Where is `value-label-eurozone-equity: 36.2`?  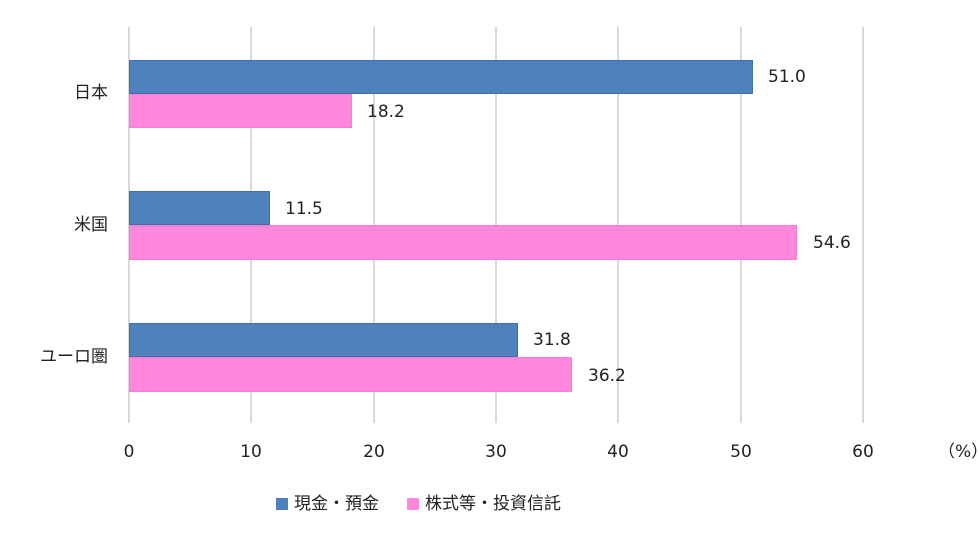 value-label-eurozone-equity: 36.2 is located at coordinates (607, 376).